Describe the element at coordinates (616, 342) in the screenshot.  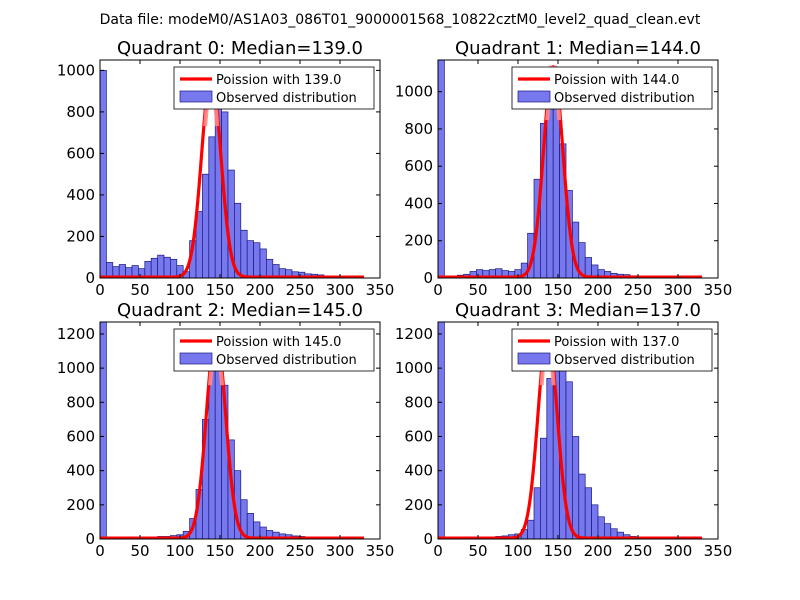
I see `legend-label-poisson: Poission with 137.0` at that location.